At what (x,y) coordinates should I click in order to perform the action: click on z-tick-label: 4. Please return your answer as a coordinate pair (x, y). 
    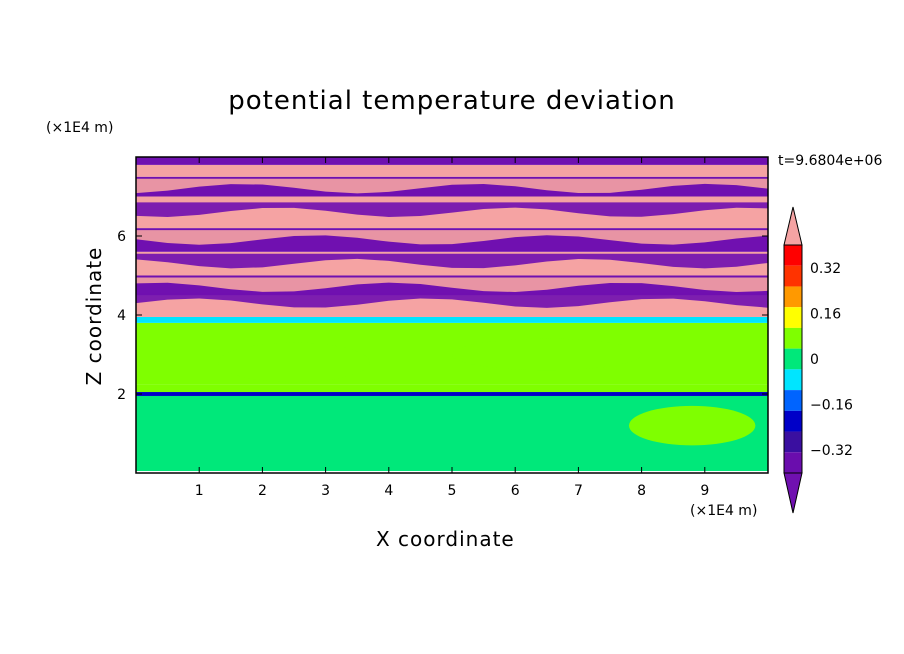
    Looking at the image, I should click on (121, 316).